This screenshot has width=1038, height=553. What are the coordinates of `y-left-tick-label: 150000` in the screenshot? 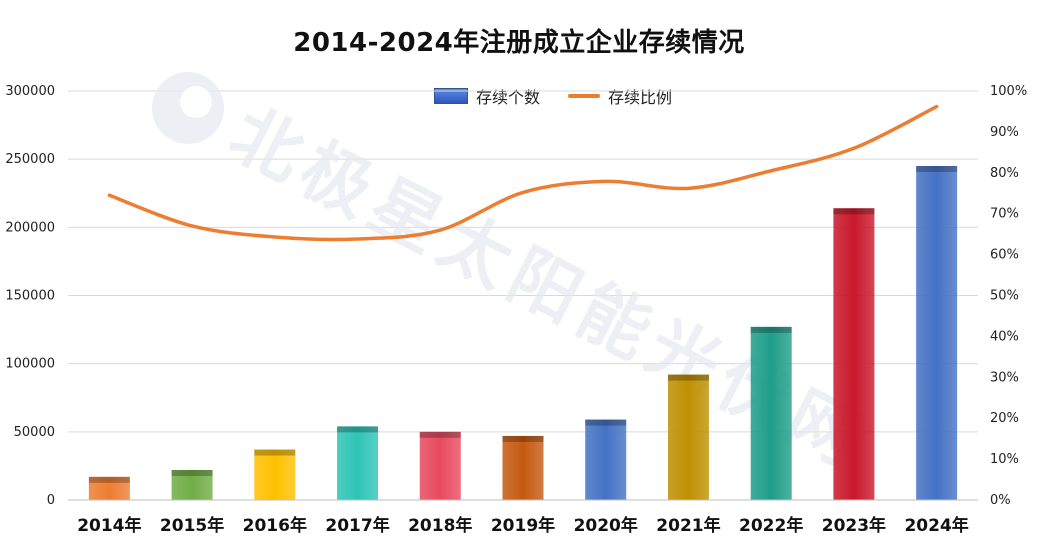 It's located at (30, 296).